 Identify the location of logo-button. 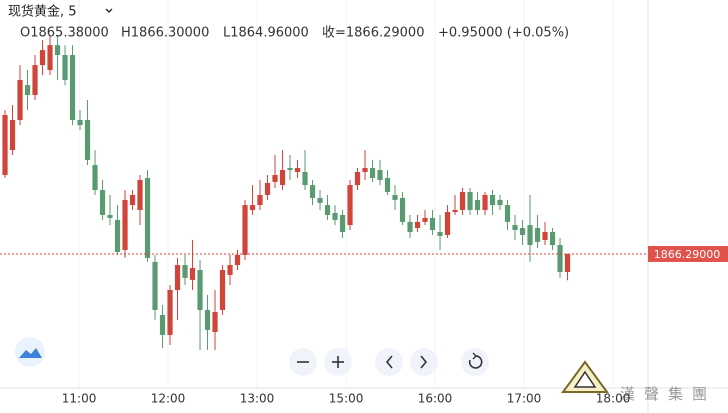
(30, 352).